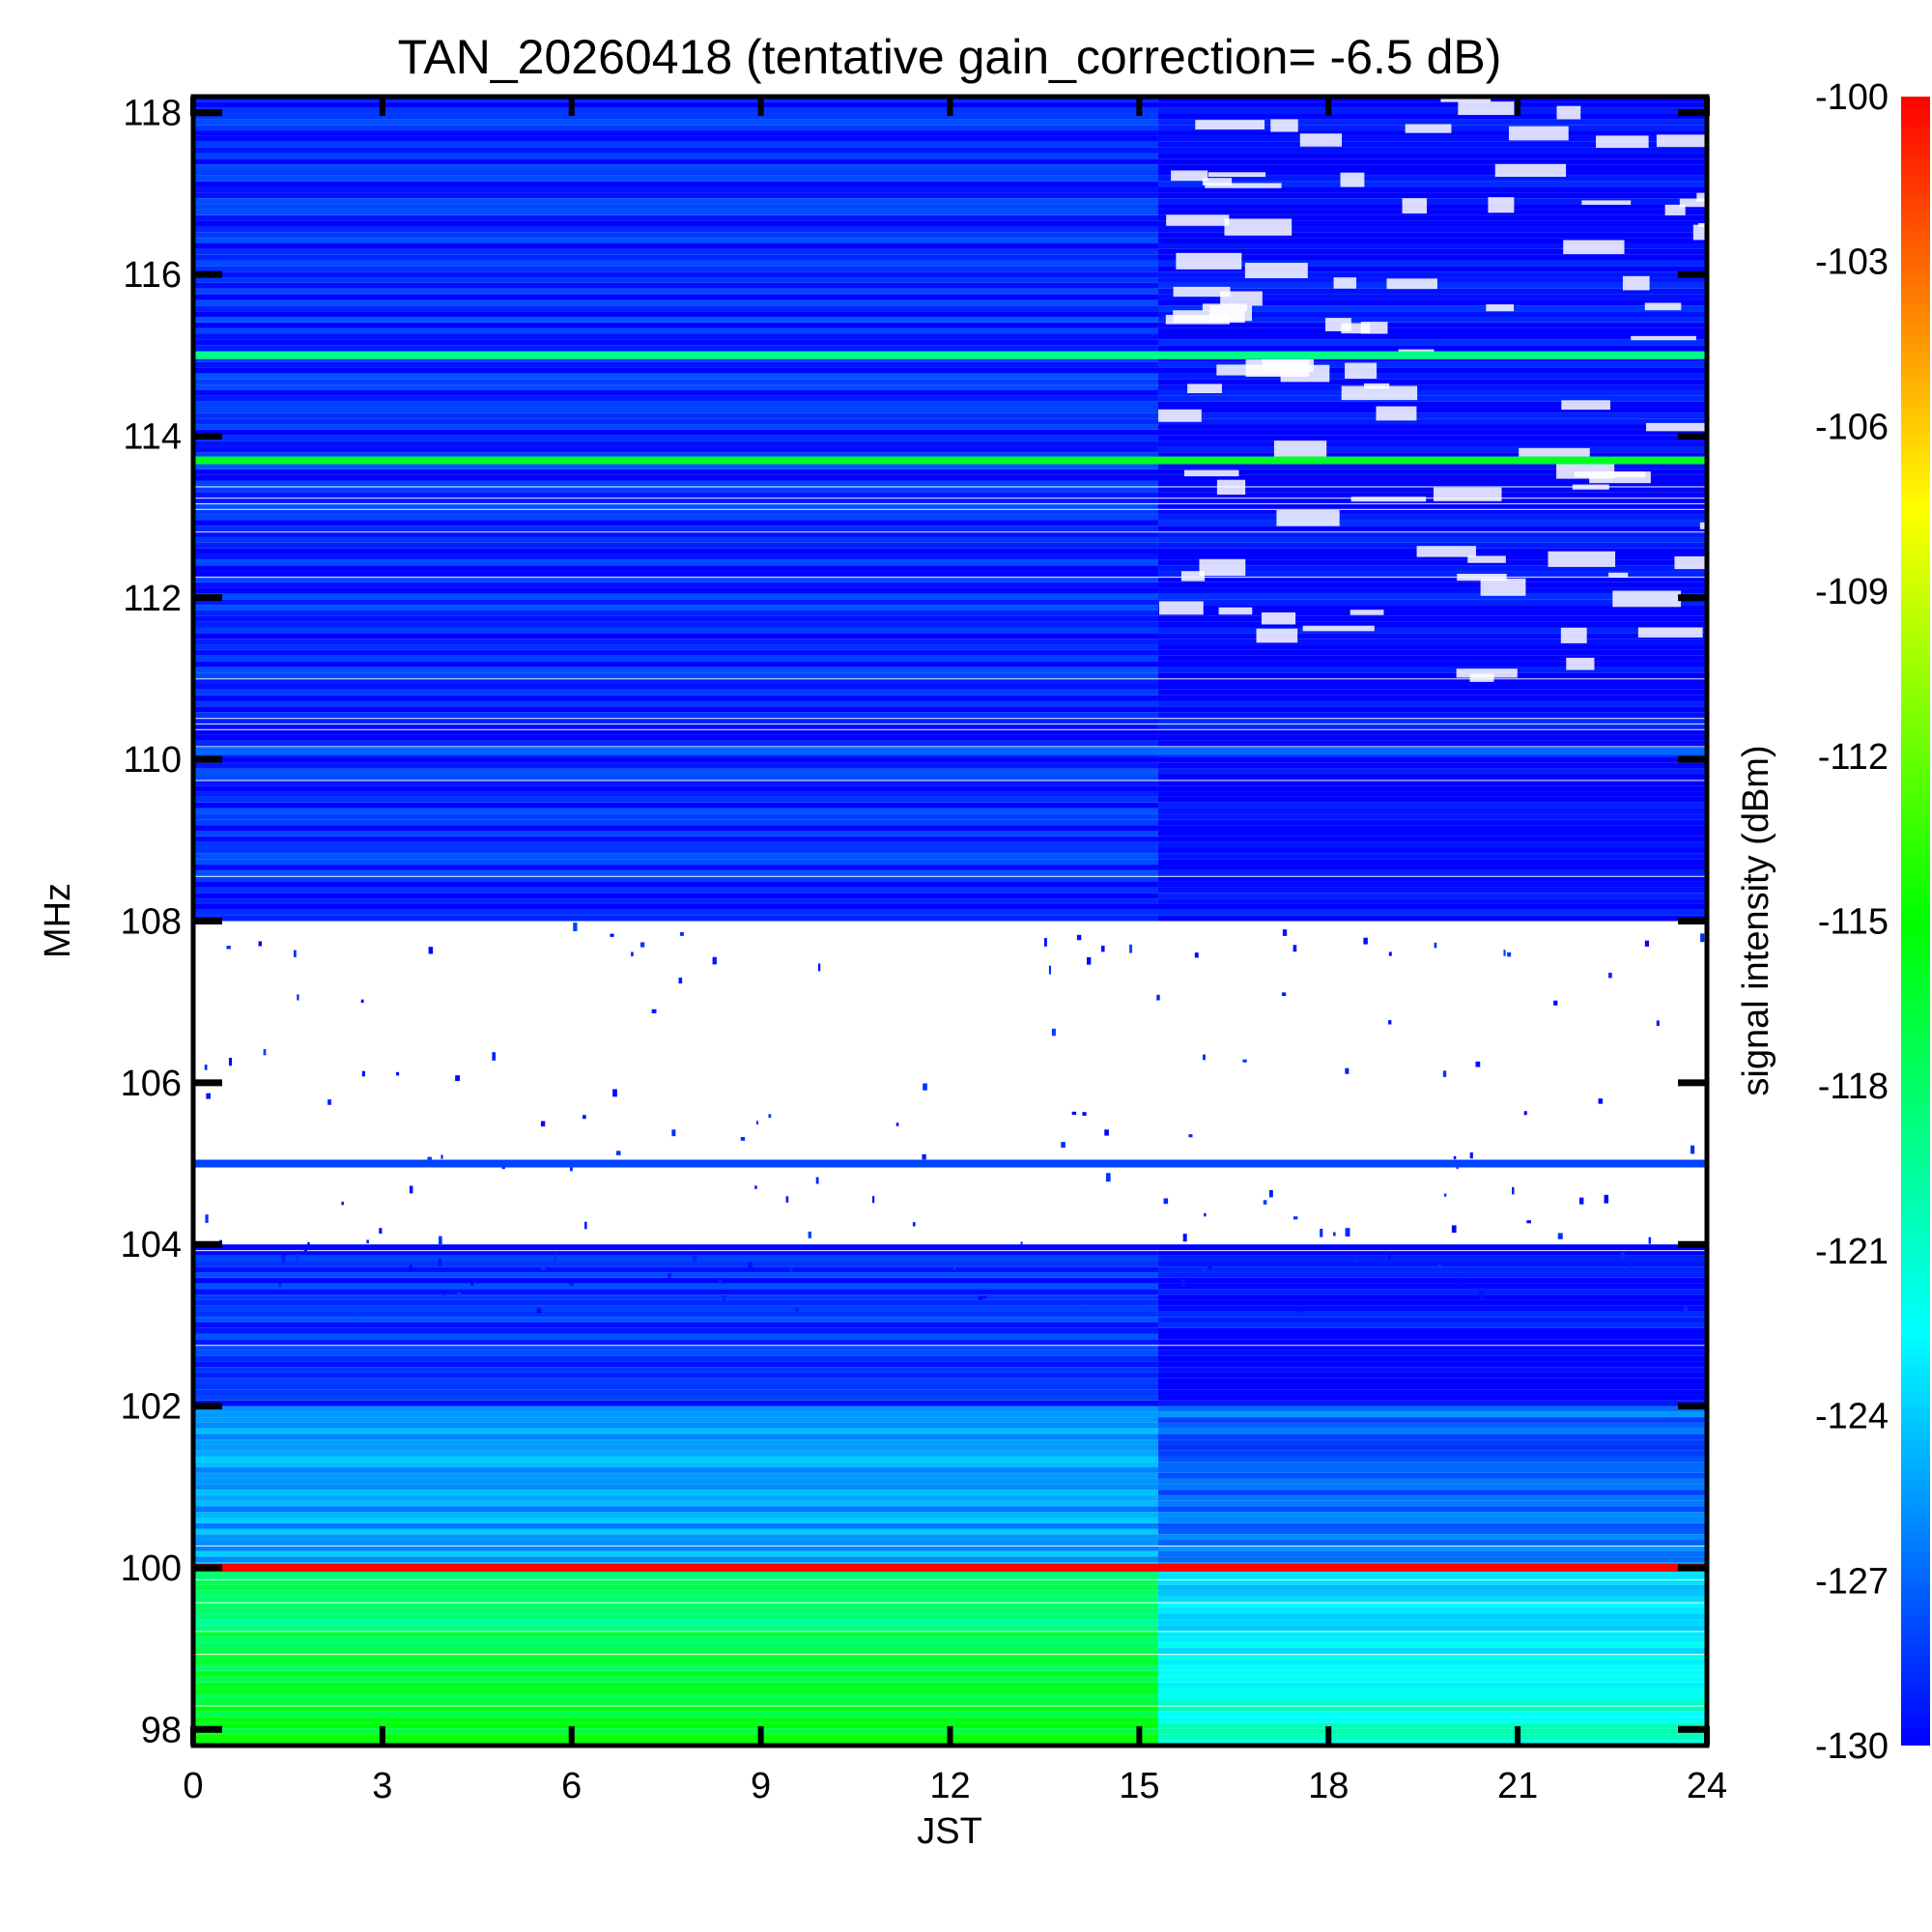  Describe the element at coordinates (152, 599) in the screenshot. I see `y-tick-label: 112` at that location.